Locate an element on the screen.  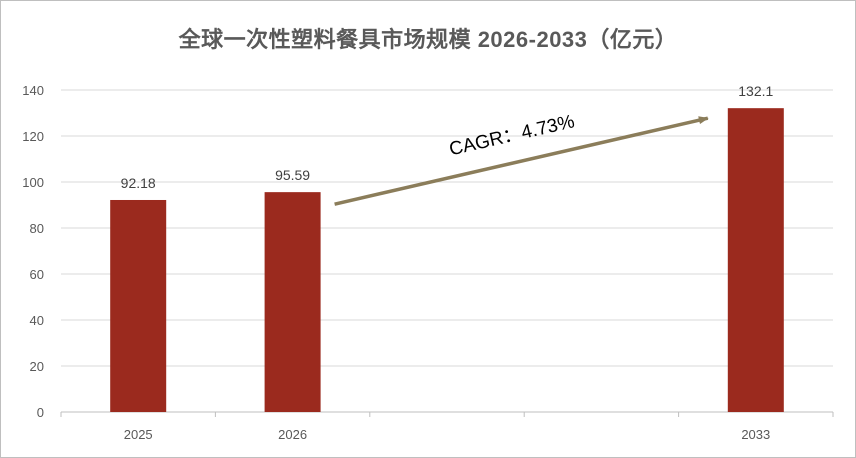
x-tick-label: 2025 is located at coordinates (138, 434).